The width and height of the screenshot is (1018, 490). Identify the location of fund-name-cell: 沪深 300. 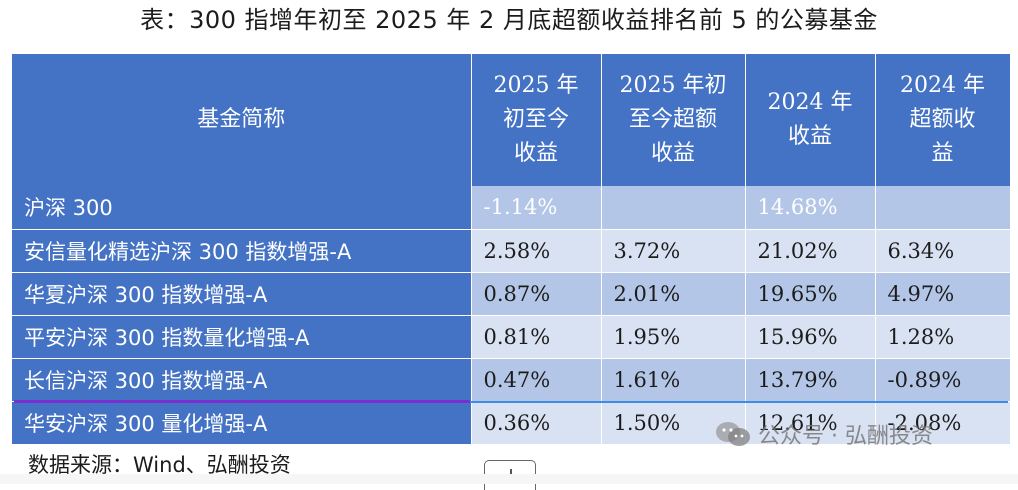
(242, 208).